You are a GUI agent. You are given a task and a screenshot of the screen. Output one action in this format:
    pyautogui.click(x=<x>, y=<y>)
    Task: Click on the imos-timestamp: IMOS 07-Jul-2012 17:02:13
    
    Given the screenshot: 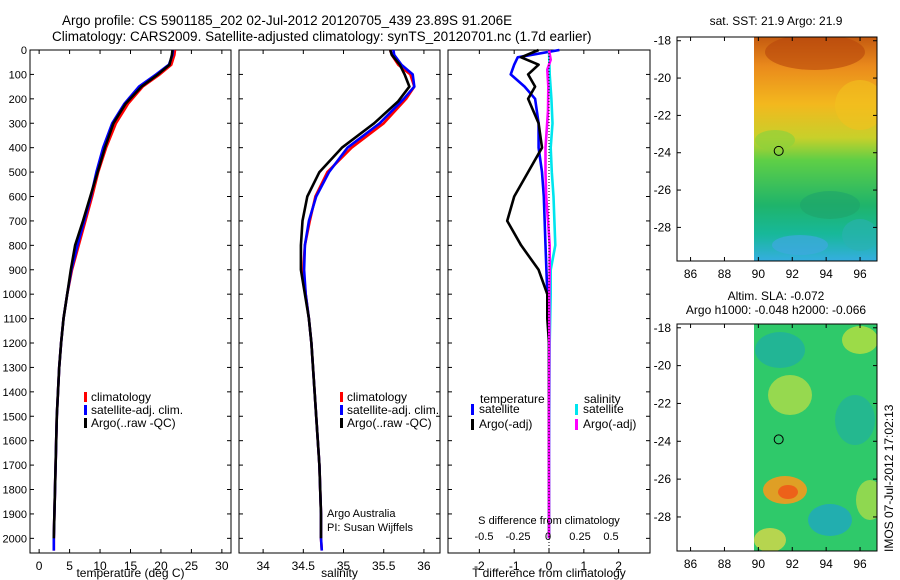 What is the action you would take?
    pyautogui.click(x=889, y=478)
    